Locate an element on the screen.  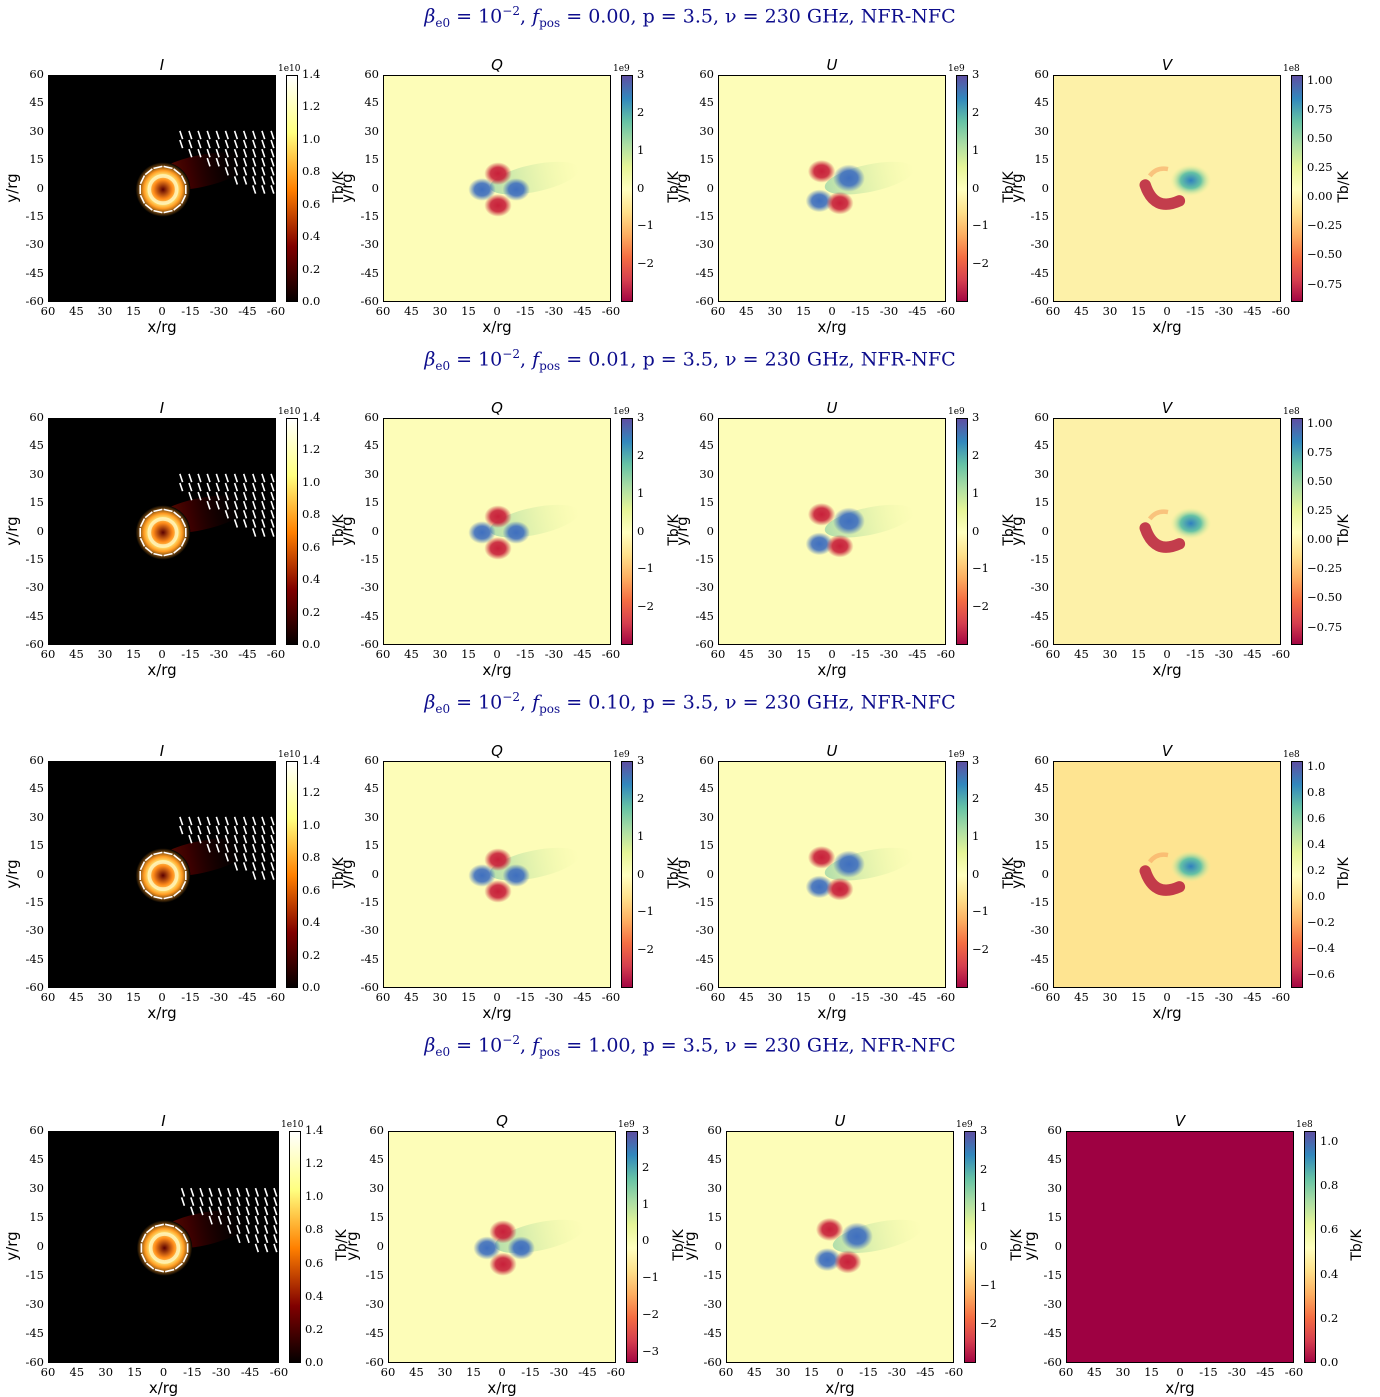
colorbar-tick-label: 0 is located at coordinates (976, 187).